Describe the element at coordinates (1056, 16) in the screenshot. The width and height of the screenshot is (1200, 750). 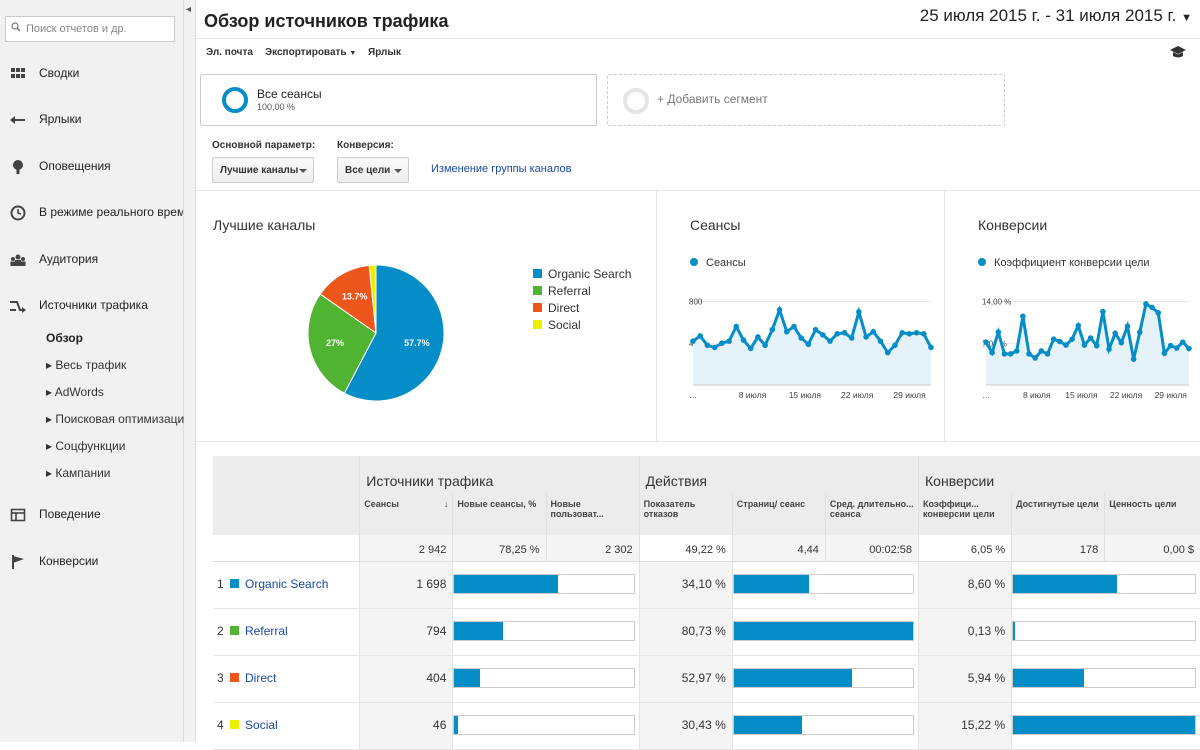
I see `date-range-picker: 25 июля 2015 г. - 31 июля 2015 г. ▼` at that location.